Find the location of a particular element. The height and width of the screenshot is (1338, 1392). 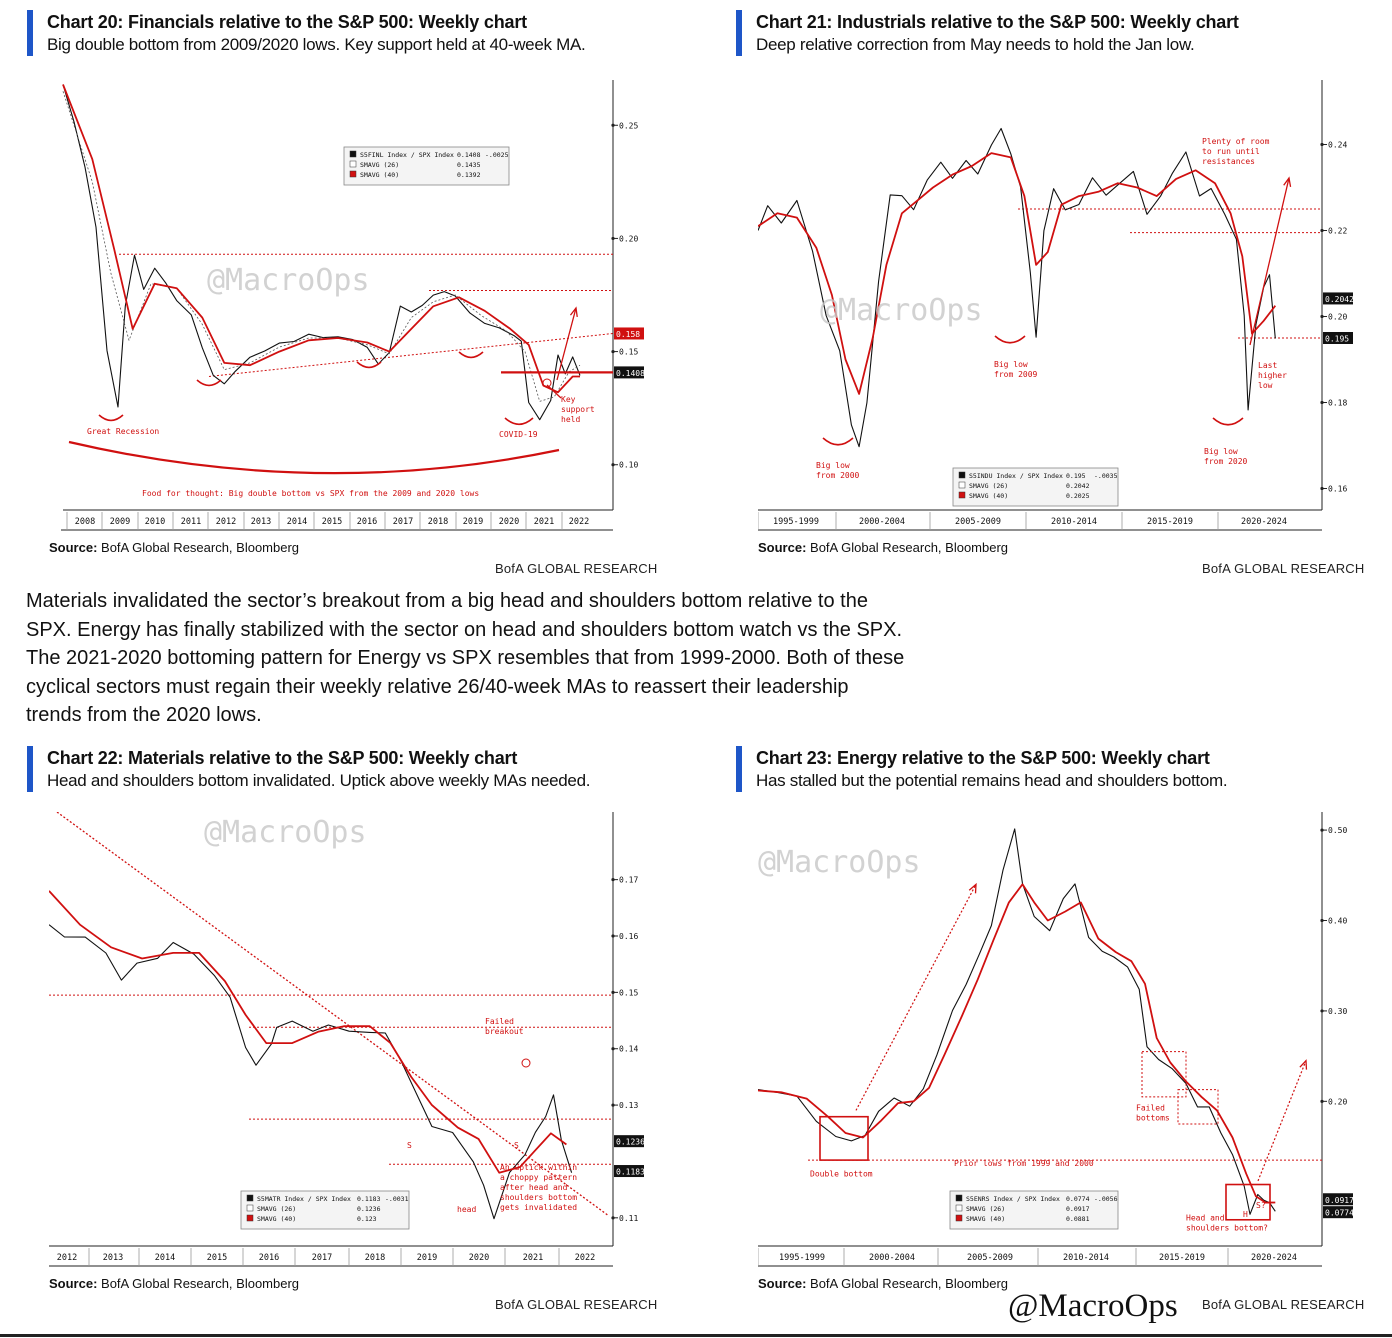

legend-value: 0.1392 is located at coordinates (469, 175).